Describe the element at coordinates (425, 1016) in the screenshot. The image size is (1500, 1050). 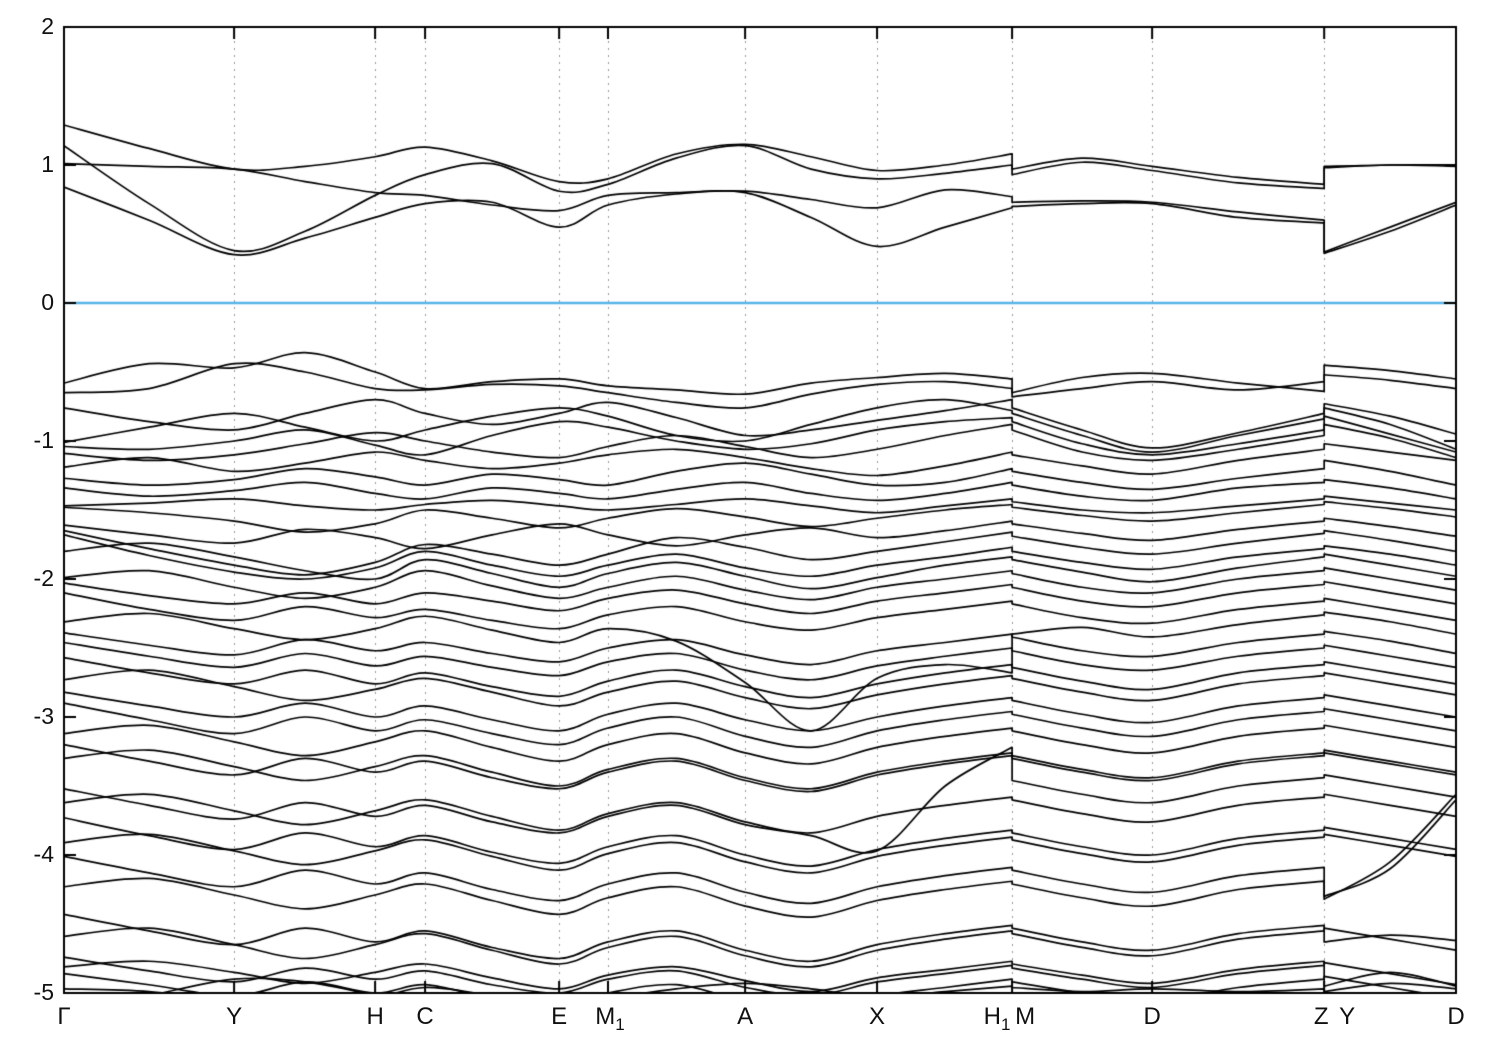
I see `x-axis-label: C` at that location.